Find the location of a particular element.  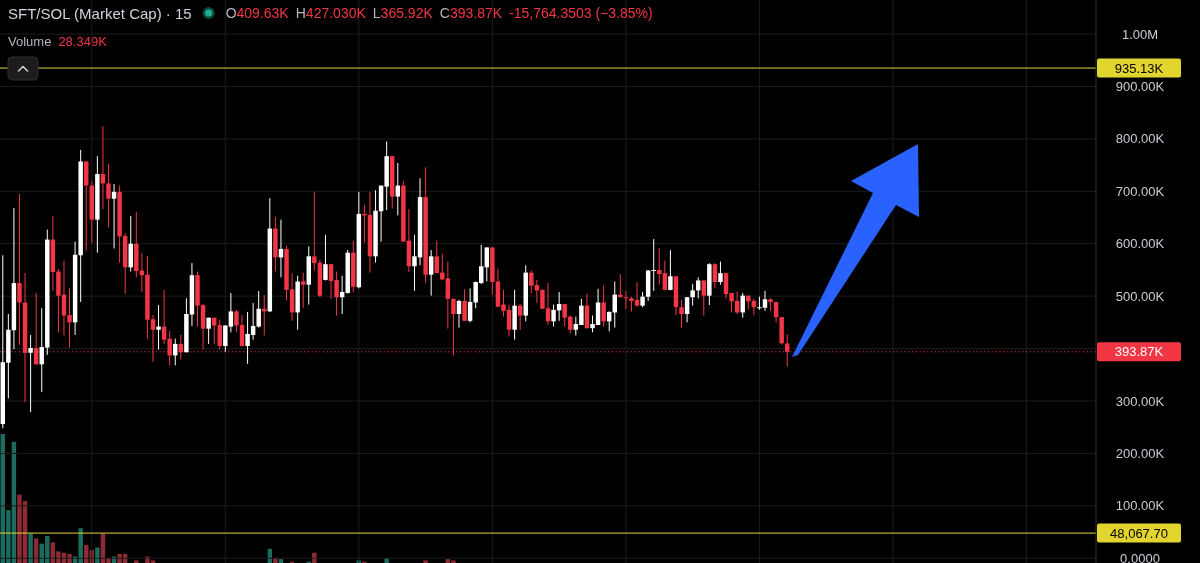

y-tick-label: 1.00M is located at coordinates (1140, 34).